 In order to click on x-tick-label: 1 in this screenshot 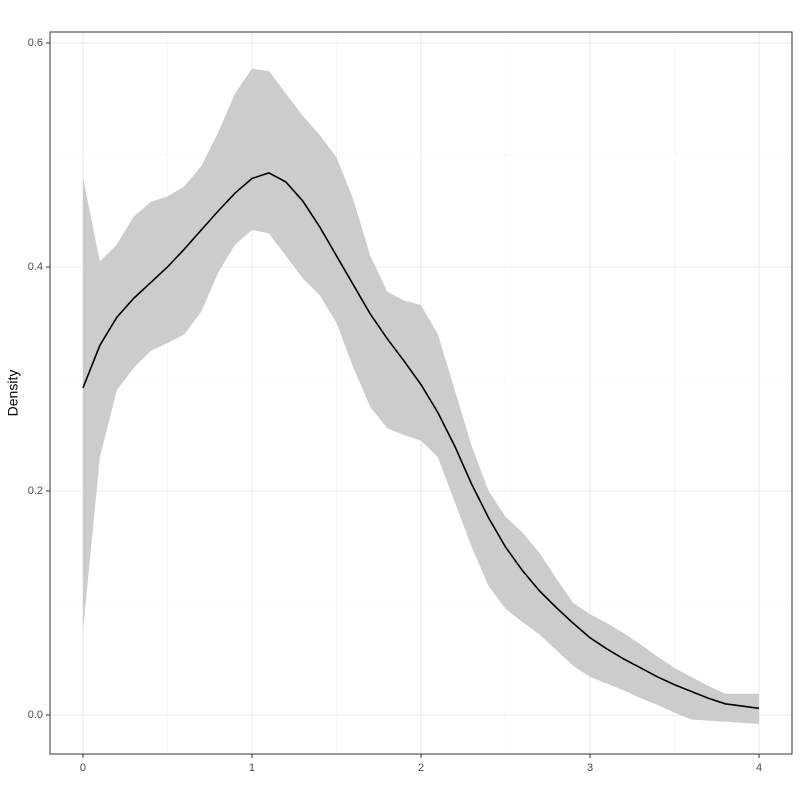, I will do `click(252, 768)`.